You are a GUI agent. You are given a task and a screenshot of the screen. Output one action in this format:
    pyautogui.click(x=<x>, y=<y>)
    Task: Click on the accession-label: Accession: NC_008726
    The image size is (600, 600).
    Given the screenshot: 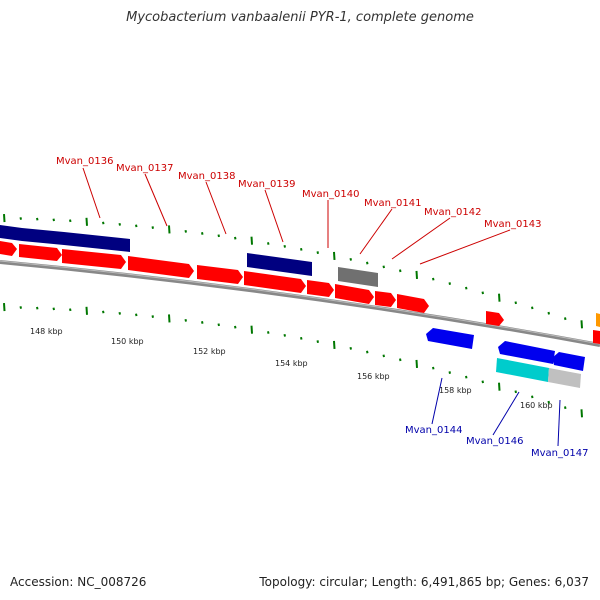 What is the action you would take?
    pyautogui.click(x=78, y=582)
    